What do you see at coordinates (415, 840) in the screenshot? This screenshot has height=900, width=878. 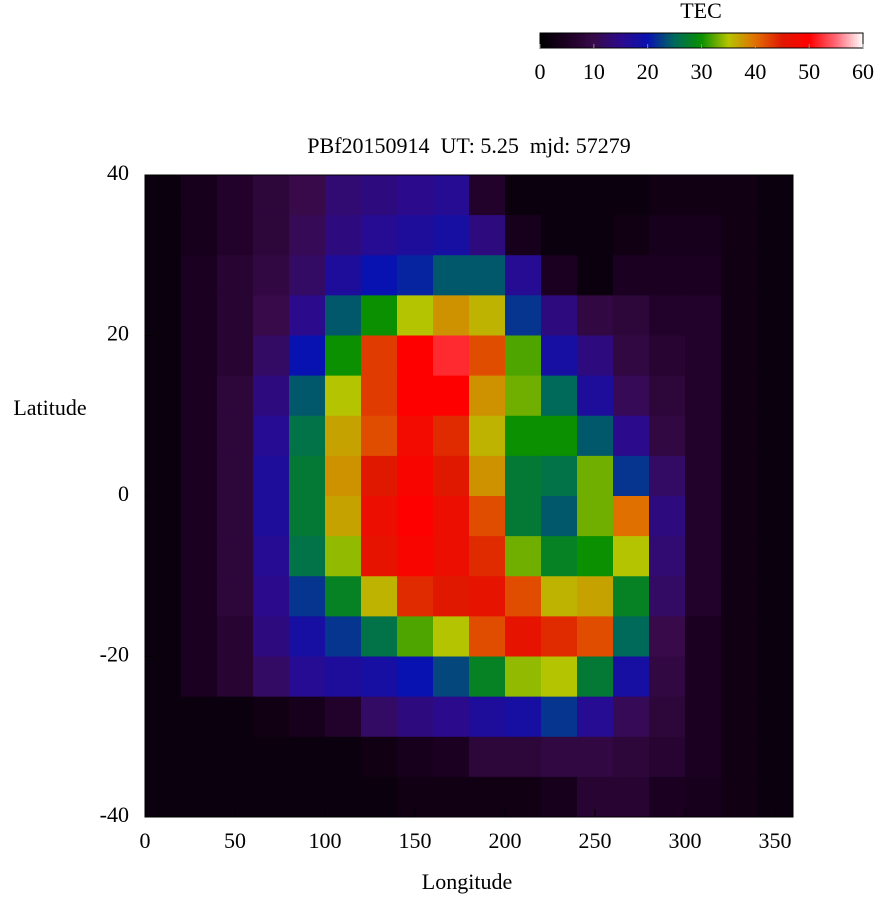 I see `x-tick-label: 150` at bounding box center [415, 840].